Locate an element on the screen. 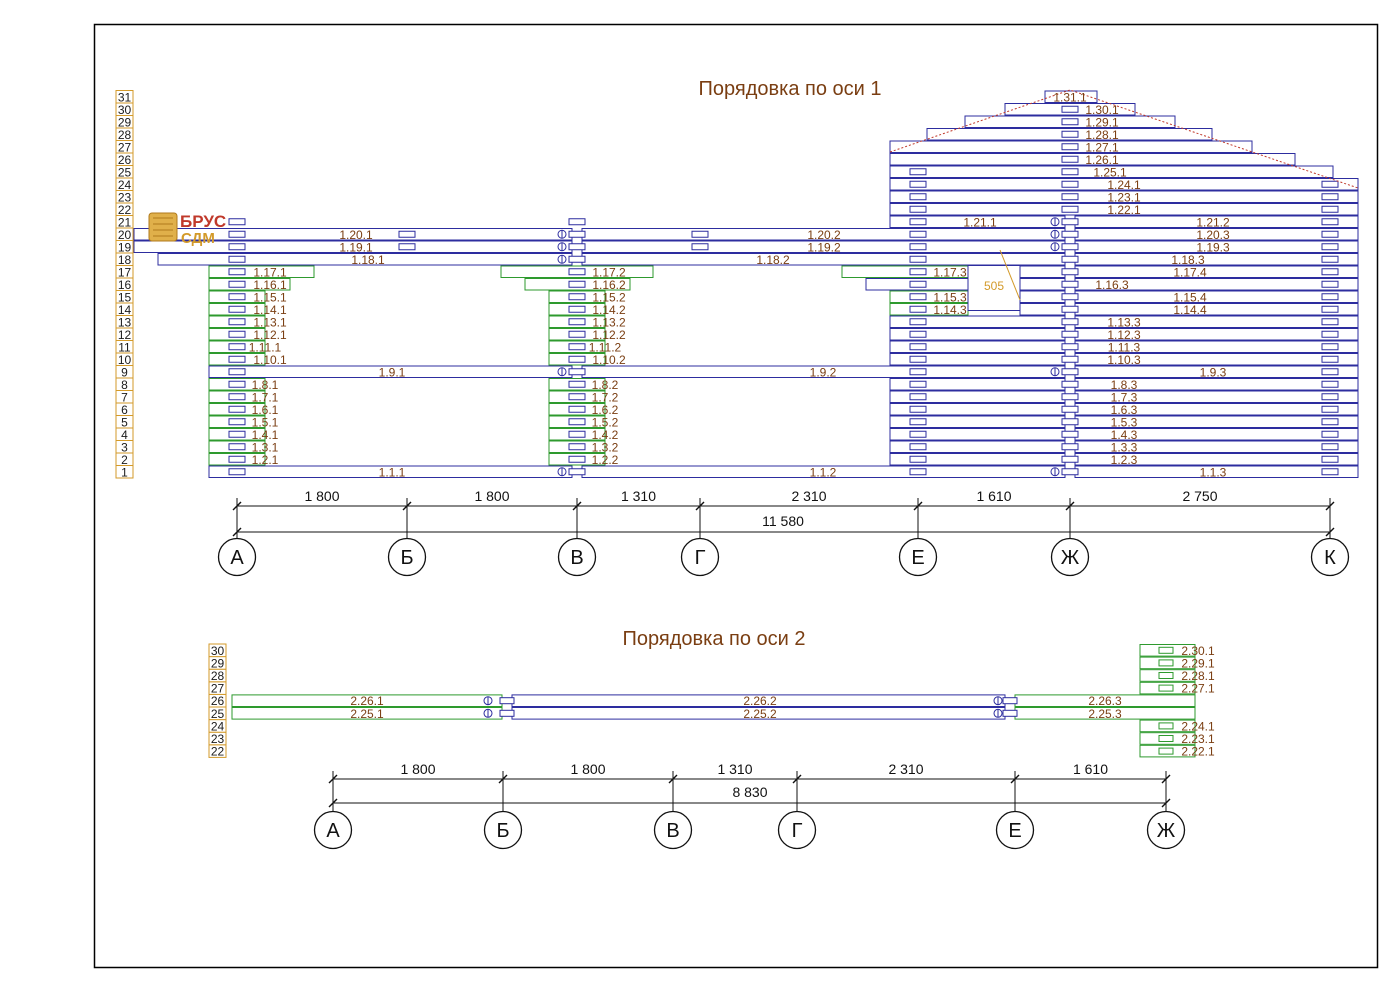 The width and height of the screenshot is (1400, 991). row-number-box is located at coordinates (217, 650).